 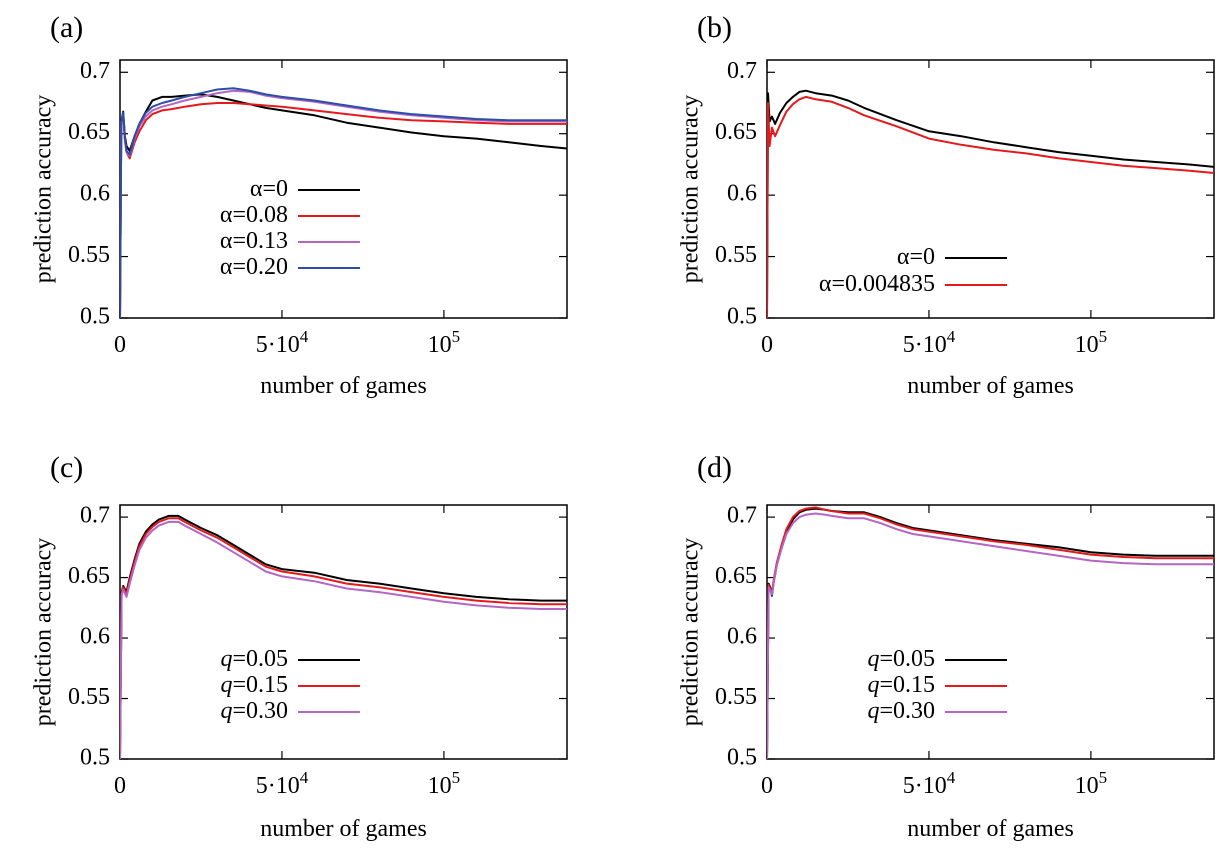 What do you see at coordinates (254, 241) in the screenshot?
I see `legend-label: α=0.13` at bounding box center [254, 241].